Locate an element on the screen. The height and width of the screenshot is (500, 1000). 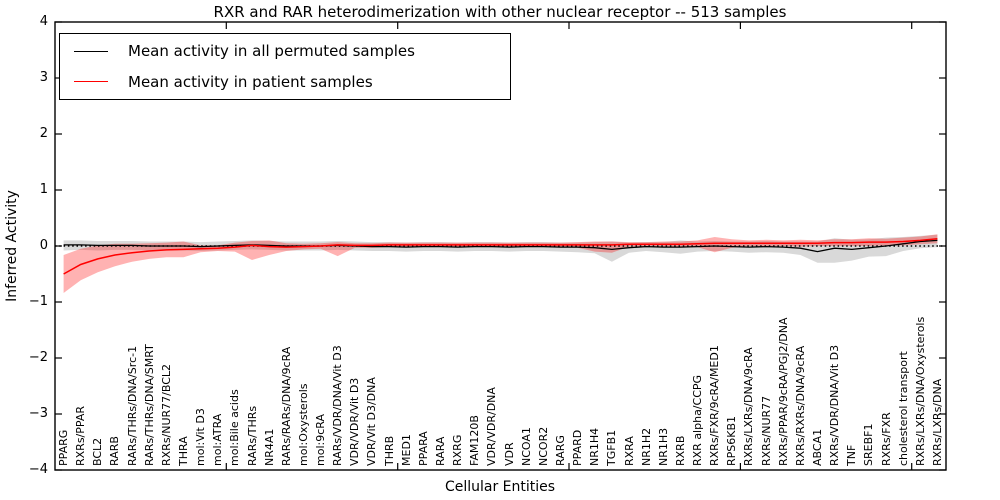
x-tick-label: RXRs/VDR/DNA/Vit D3 is located at coordinates (835, 405).